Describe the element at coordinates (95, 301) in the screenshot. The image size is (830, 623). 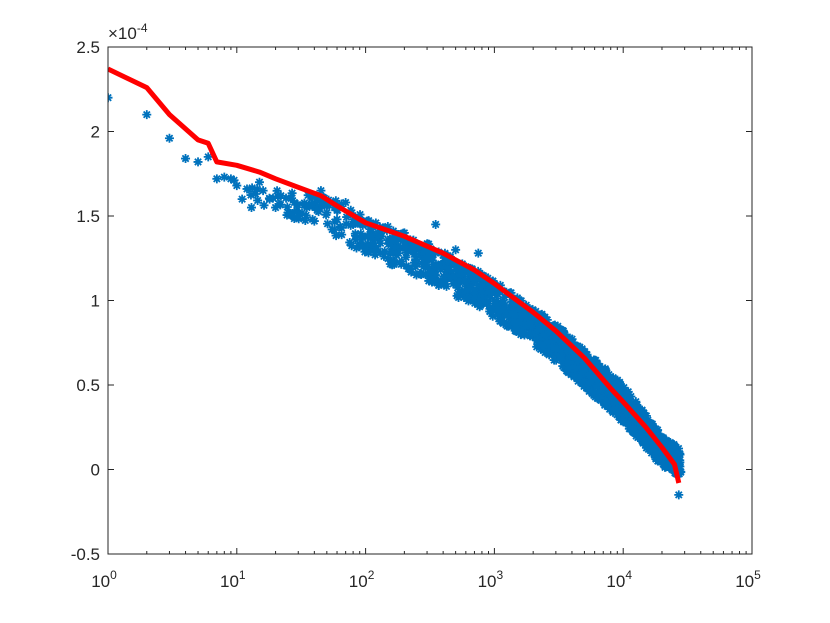
I see `y-tick-label: 1` at that location.